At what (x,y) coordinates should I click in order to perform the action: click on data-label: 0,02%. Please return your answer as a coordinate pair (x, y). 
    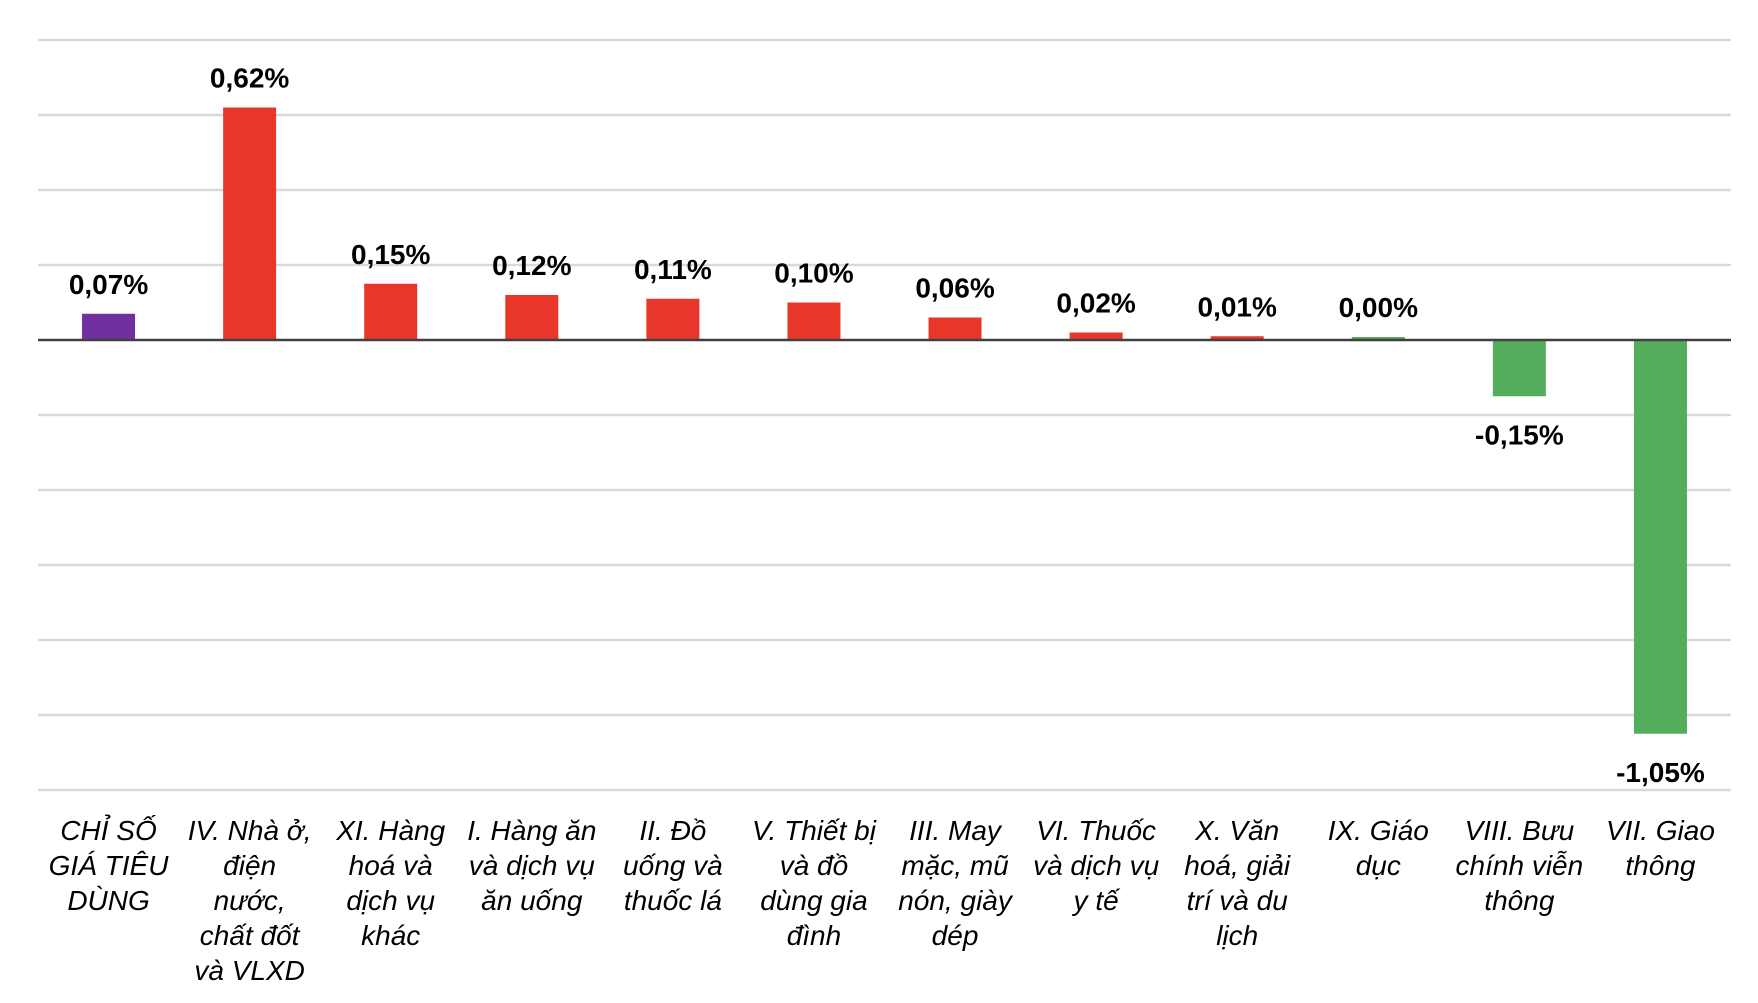
    Looking at the image, I should click on (1095, 303).